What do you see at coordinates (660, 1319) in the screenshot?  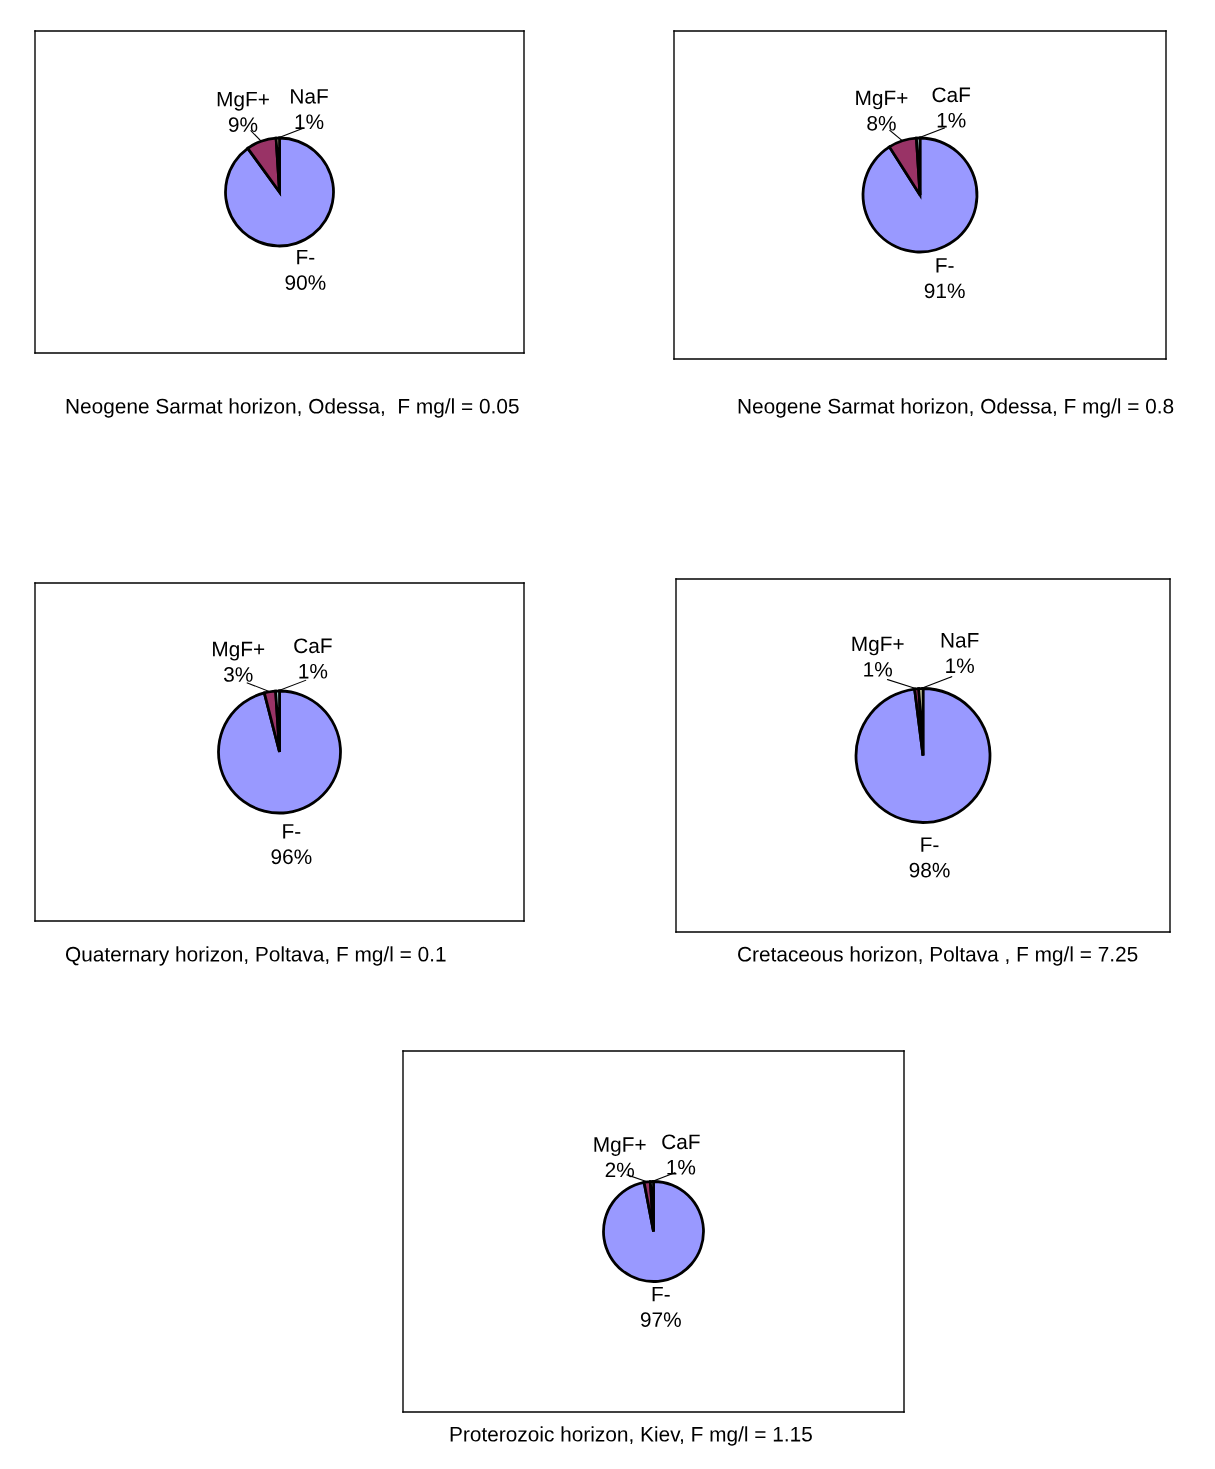 I see `data-label: 97%` at bounding box center [660, 1319].